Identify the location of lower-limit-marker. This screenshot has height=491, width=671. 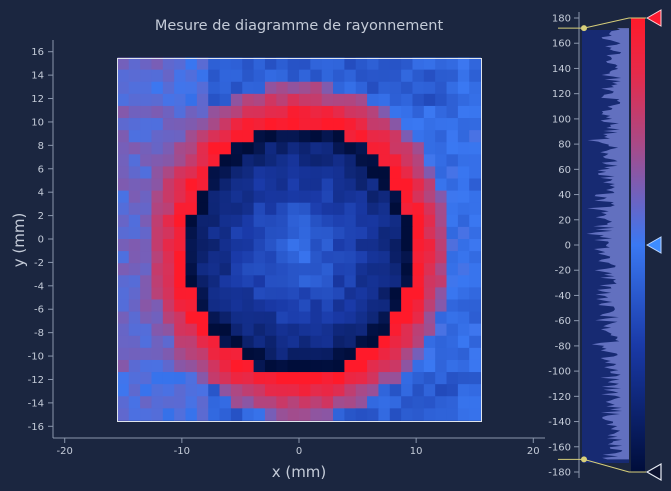
(653, 472).